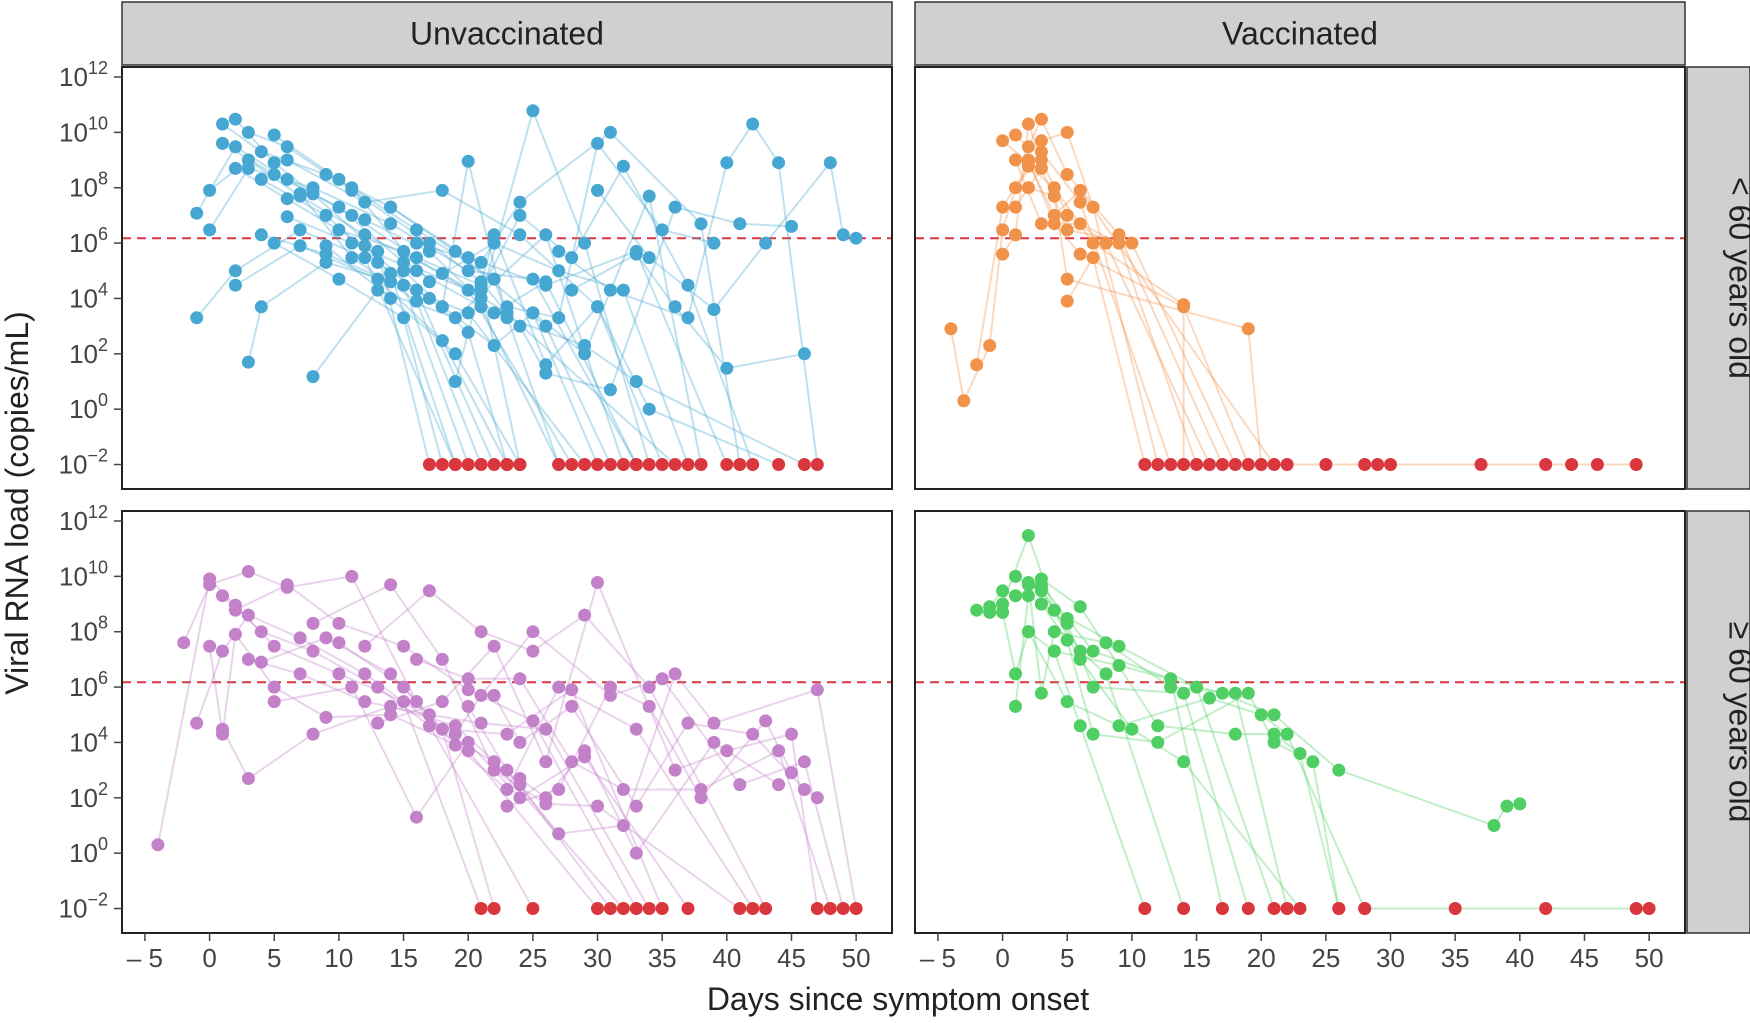 The image size is (1750, 1023). What do you see at coordinates (88, 685) in the screenshot?
I see `y-tick-label: 10⁶` at bounding box center [88, 685].